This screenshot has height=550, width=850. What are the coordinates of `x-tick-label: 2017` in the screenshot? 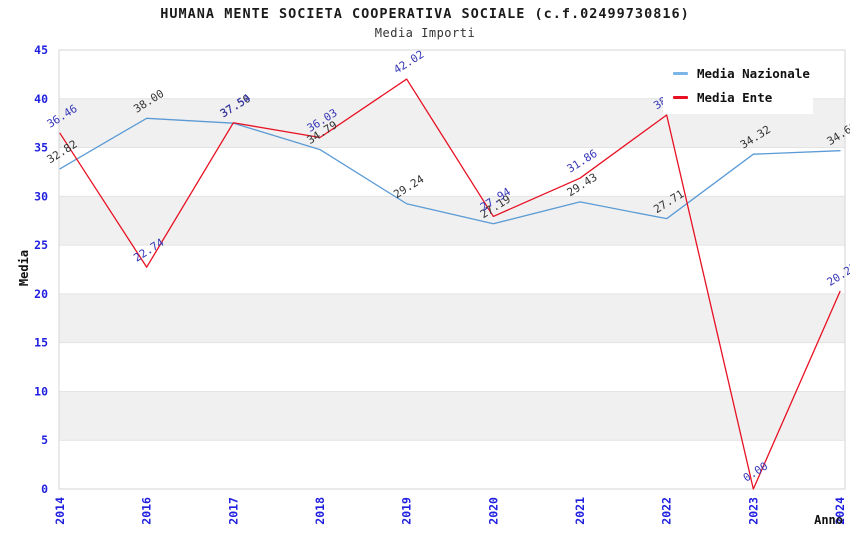 It's located at (233, 511).